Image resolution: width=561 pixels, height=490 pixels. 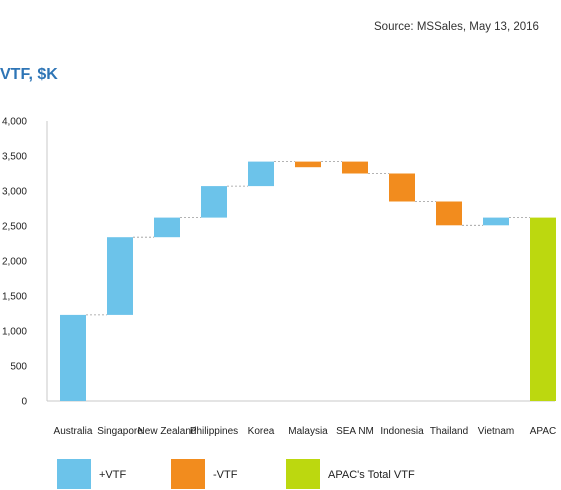 What do you see at coordinates (496, 431) in the screenshot?
I see `x-tick-label: Vietnam` at bounding box center [496, 431].